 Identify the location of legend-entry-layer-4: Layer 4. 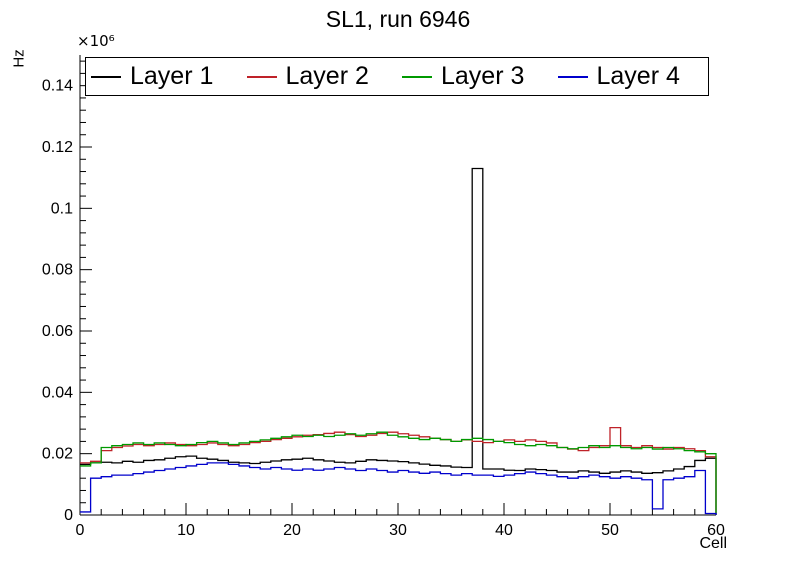
(631, 76).